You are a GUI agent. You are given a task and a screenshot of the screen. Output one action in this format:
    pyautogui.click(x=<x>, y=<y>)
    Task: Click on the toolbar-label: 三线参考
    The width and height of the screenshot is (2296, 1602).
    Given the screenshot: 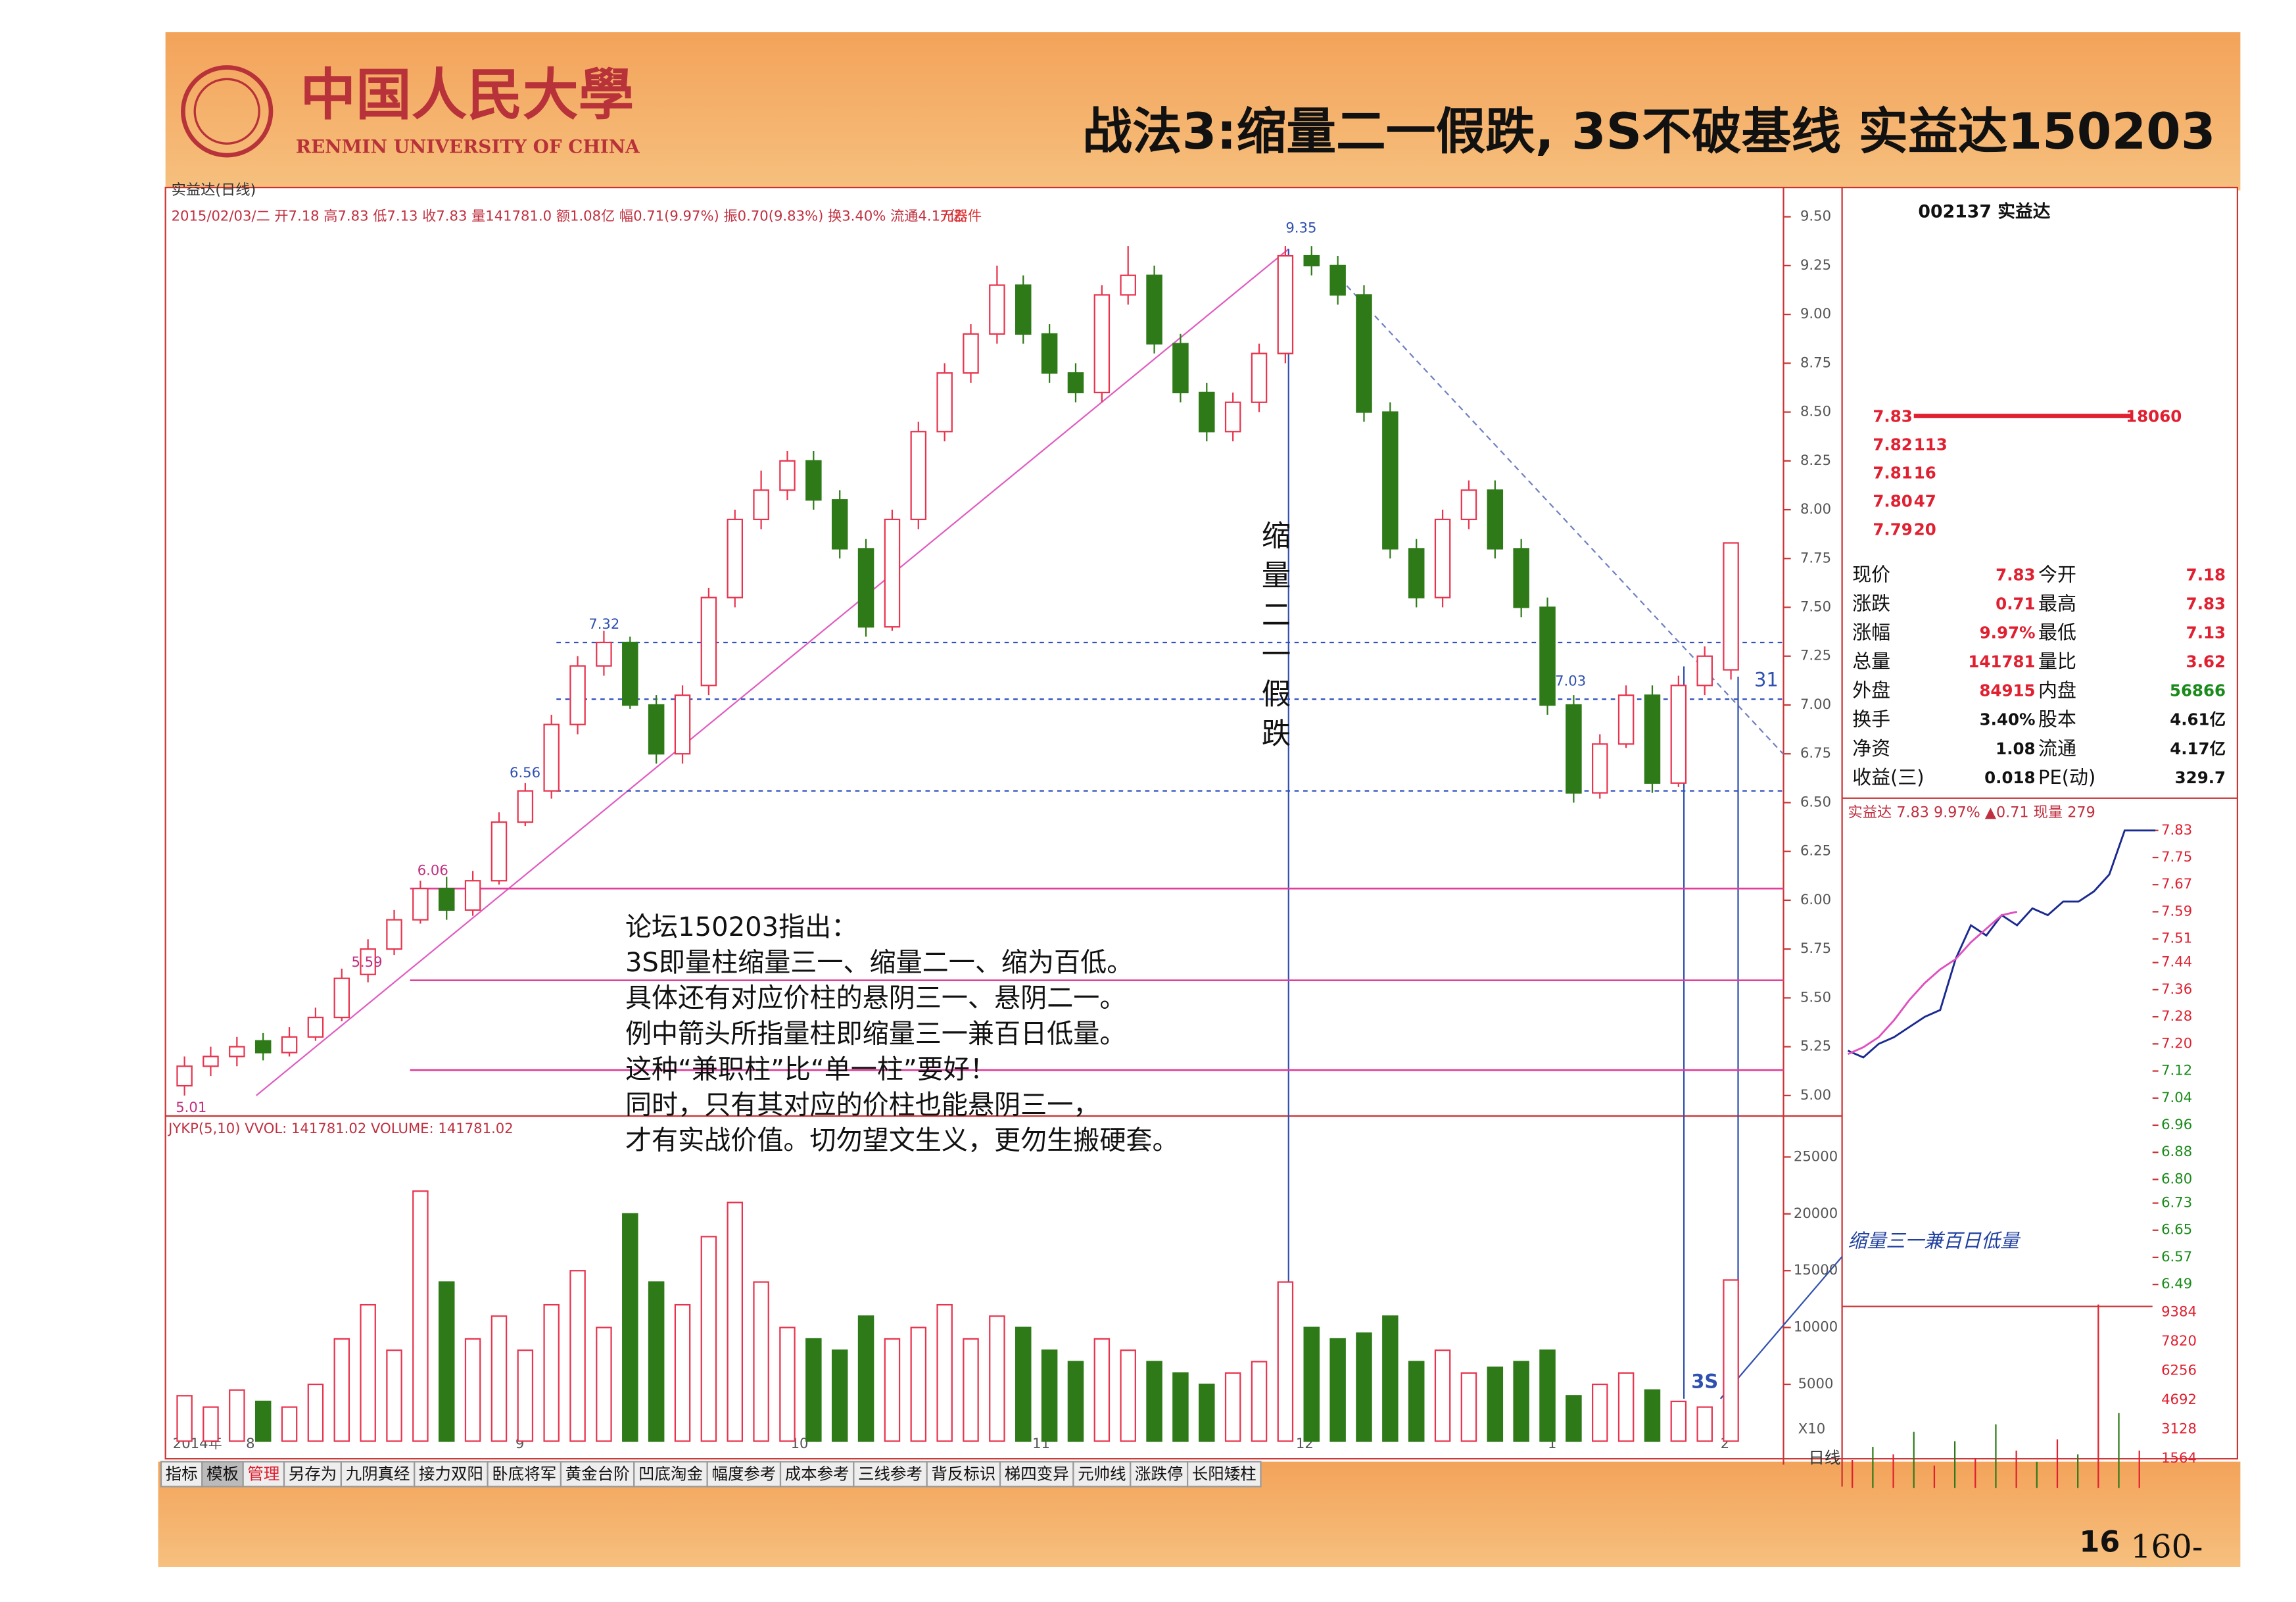 What is the action you would take?
    pyautogui.click(x=890, y=1474)
    